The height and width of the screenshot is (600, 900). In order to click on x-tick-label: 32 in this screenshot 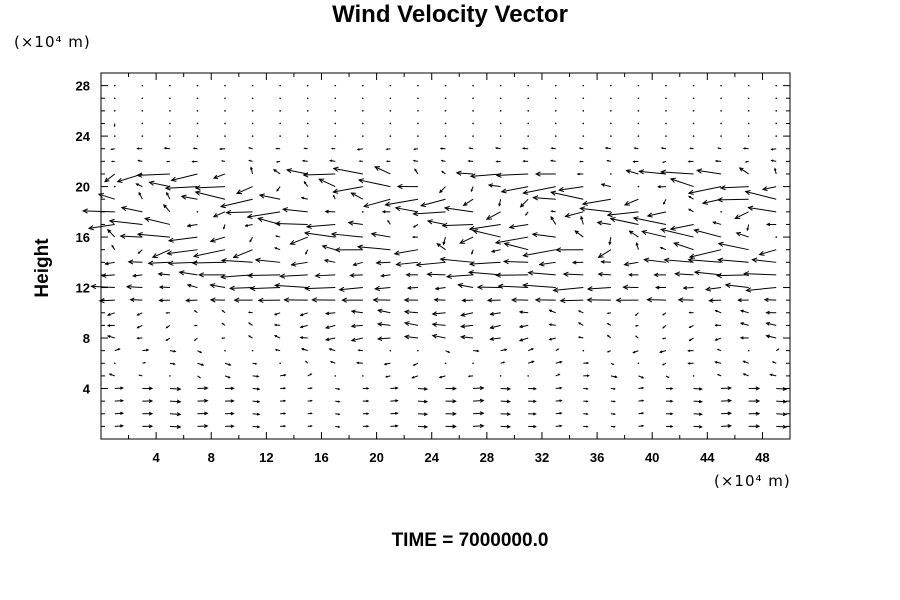, I will do `click(542, 457)`.